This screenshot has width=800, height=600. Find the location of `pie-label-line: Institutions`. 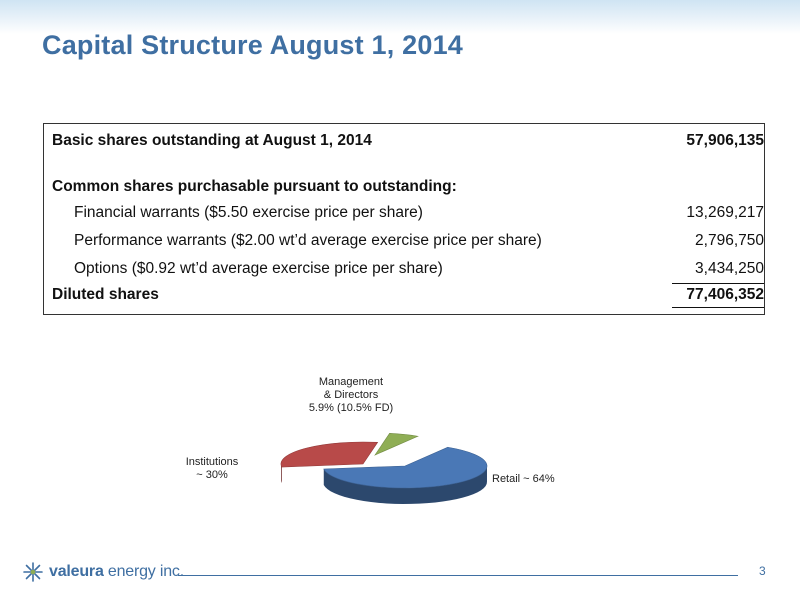

pie-label-line: Institutions is located at coordinates (212, 462).